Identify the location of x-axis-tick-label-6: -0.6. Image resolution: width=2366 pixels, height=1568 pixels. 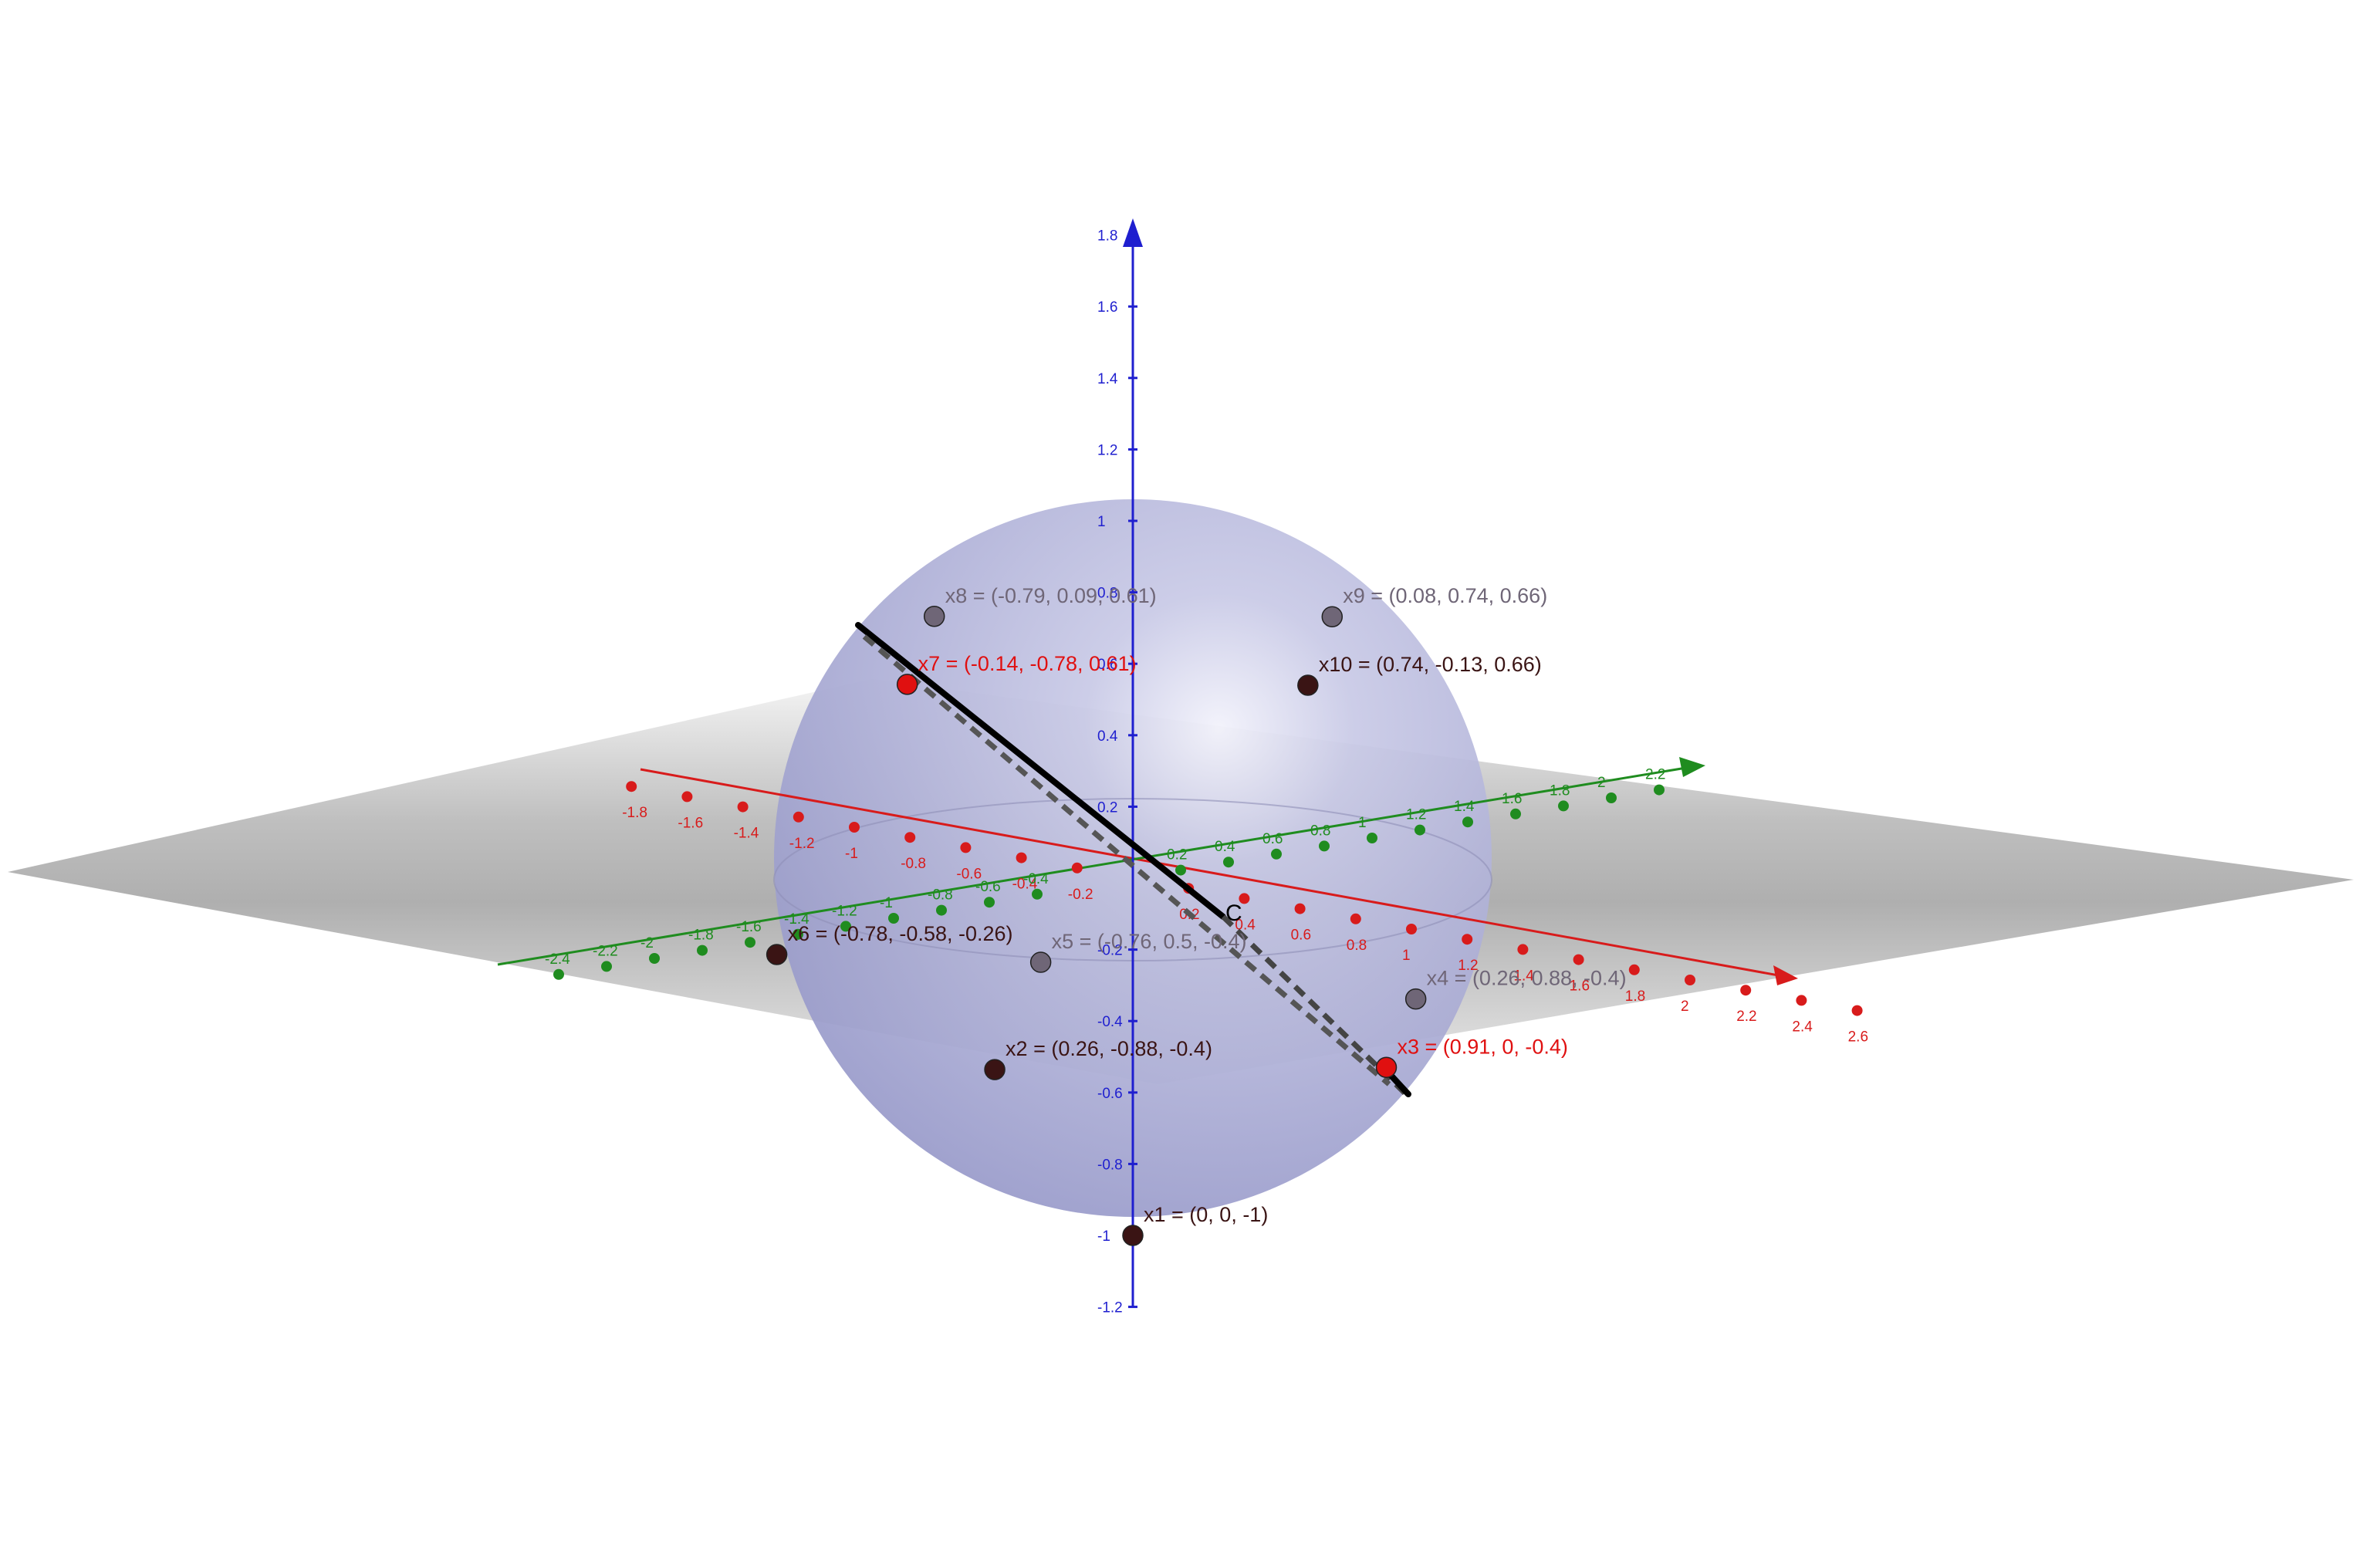
(969, 874).